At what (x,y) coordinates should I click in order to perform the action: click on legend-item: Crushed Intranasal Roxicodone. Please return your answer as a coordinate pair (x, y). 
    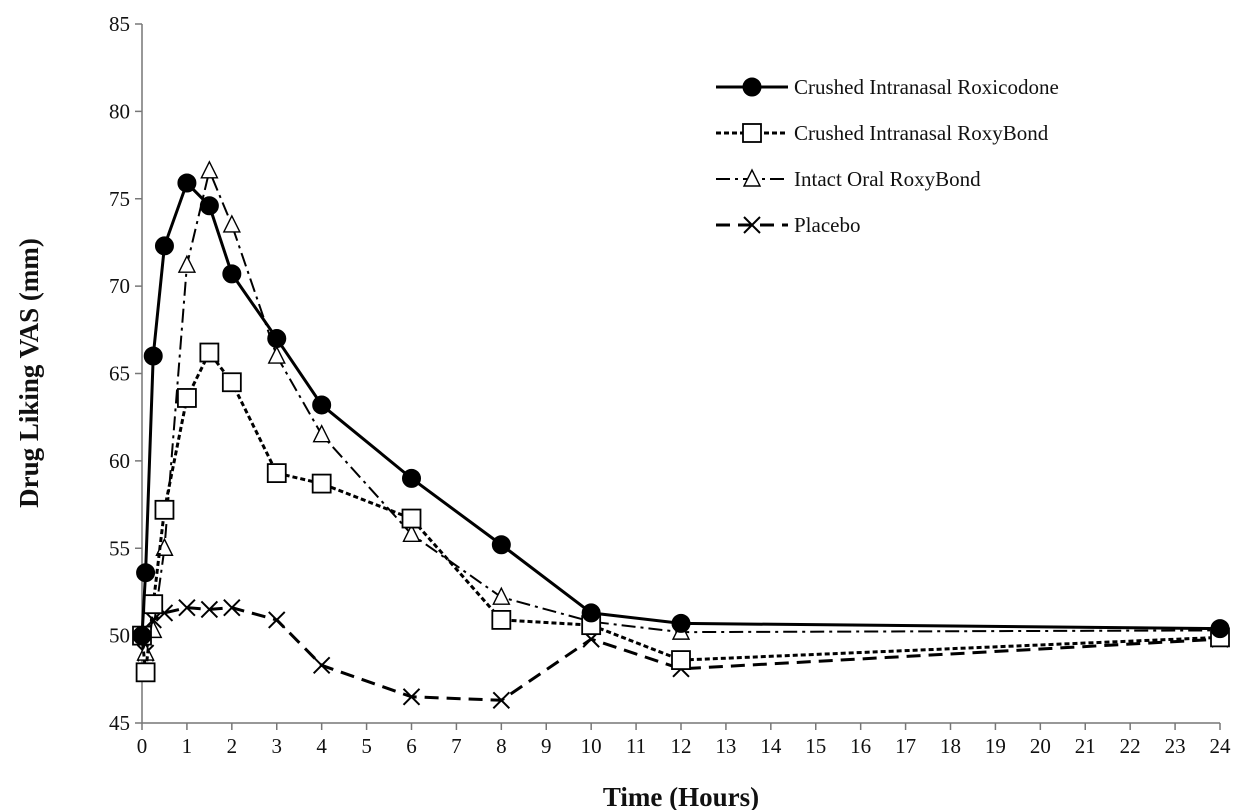
    Looking at the image, I should click on (887, 87).